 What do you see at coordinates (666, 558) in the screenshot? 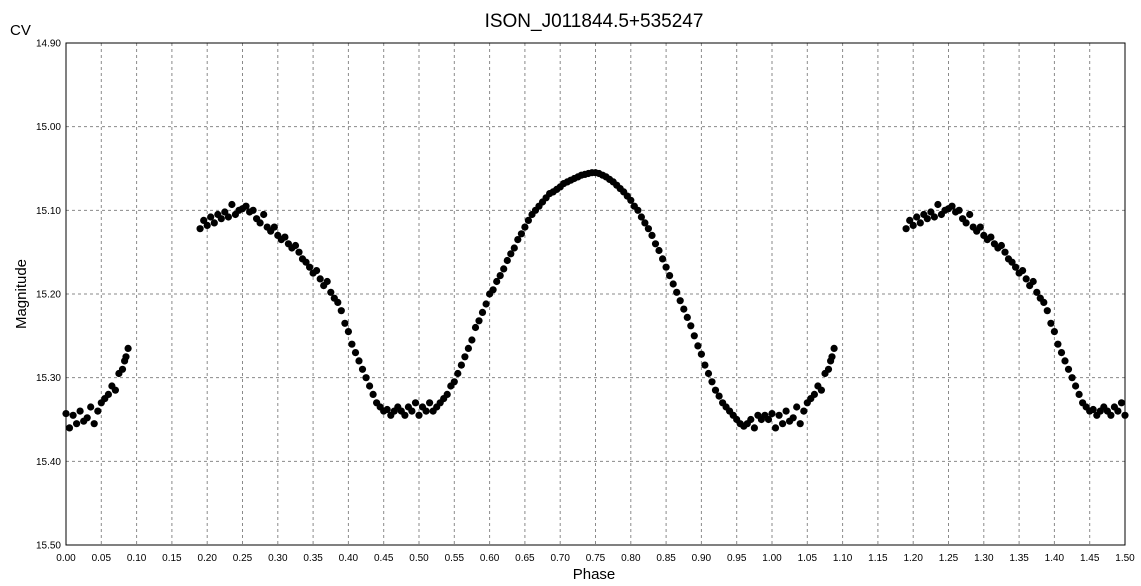
I see `x-tick-label: 0.85` at bounding box center [666, 558].